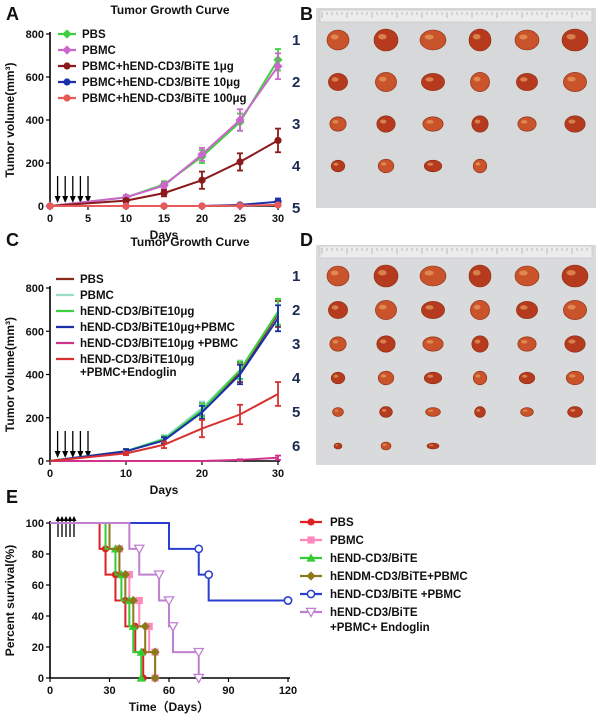 The width and height of the screenshot is (600, 725). I want to click on photo-b-row-label: 1, so click(296, 40).